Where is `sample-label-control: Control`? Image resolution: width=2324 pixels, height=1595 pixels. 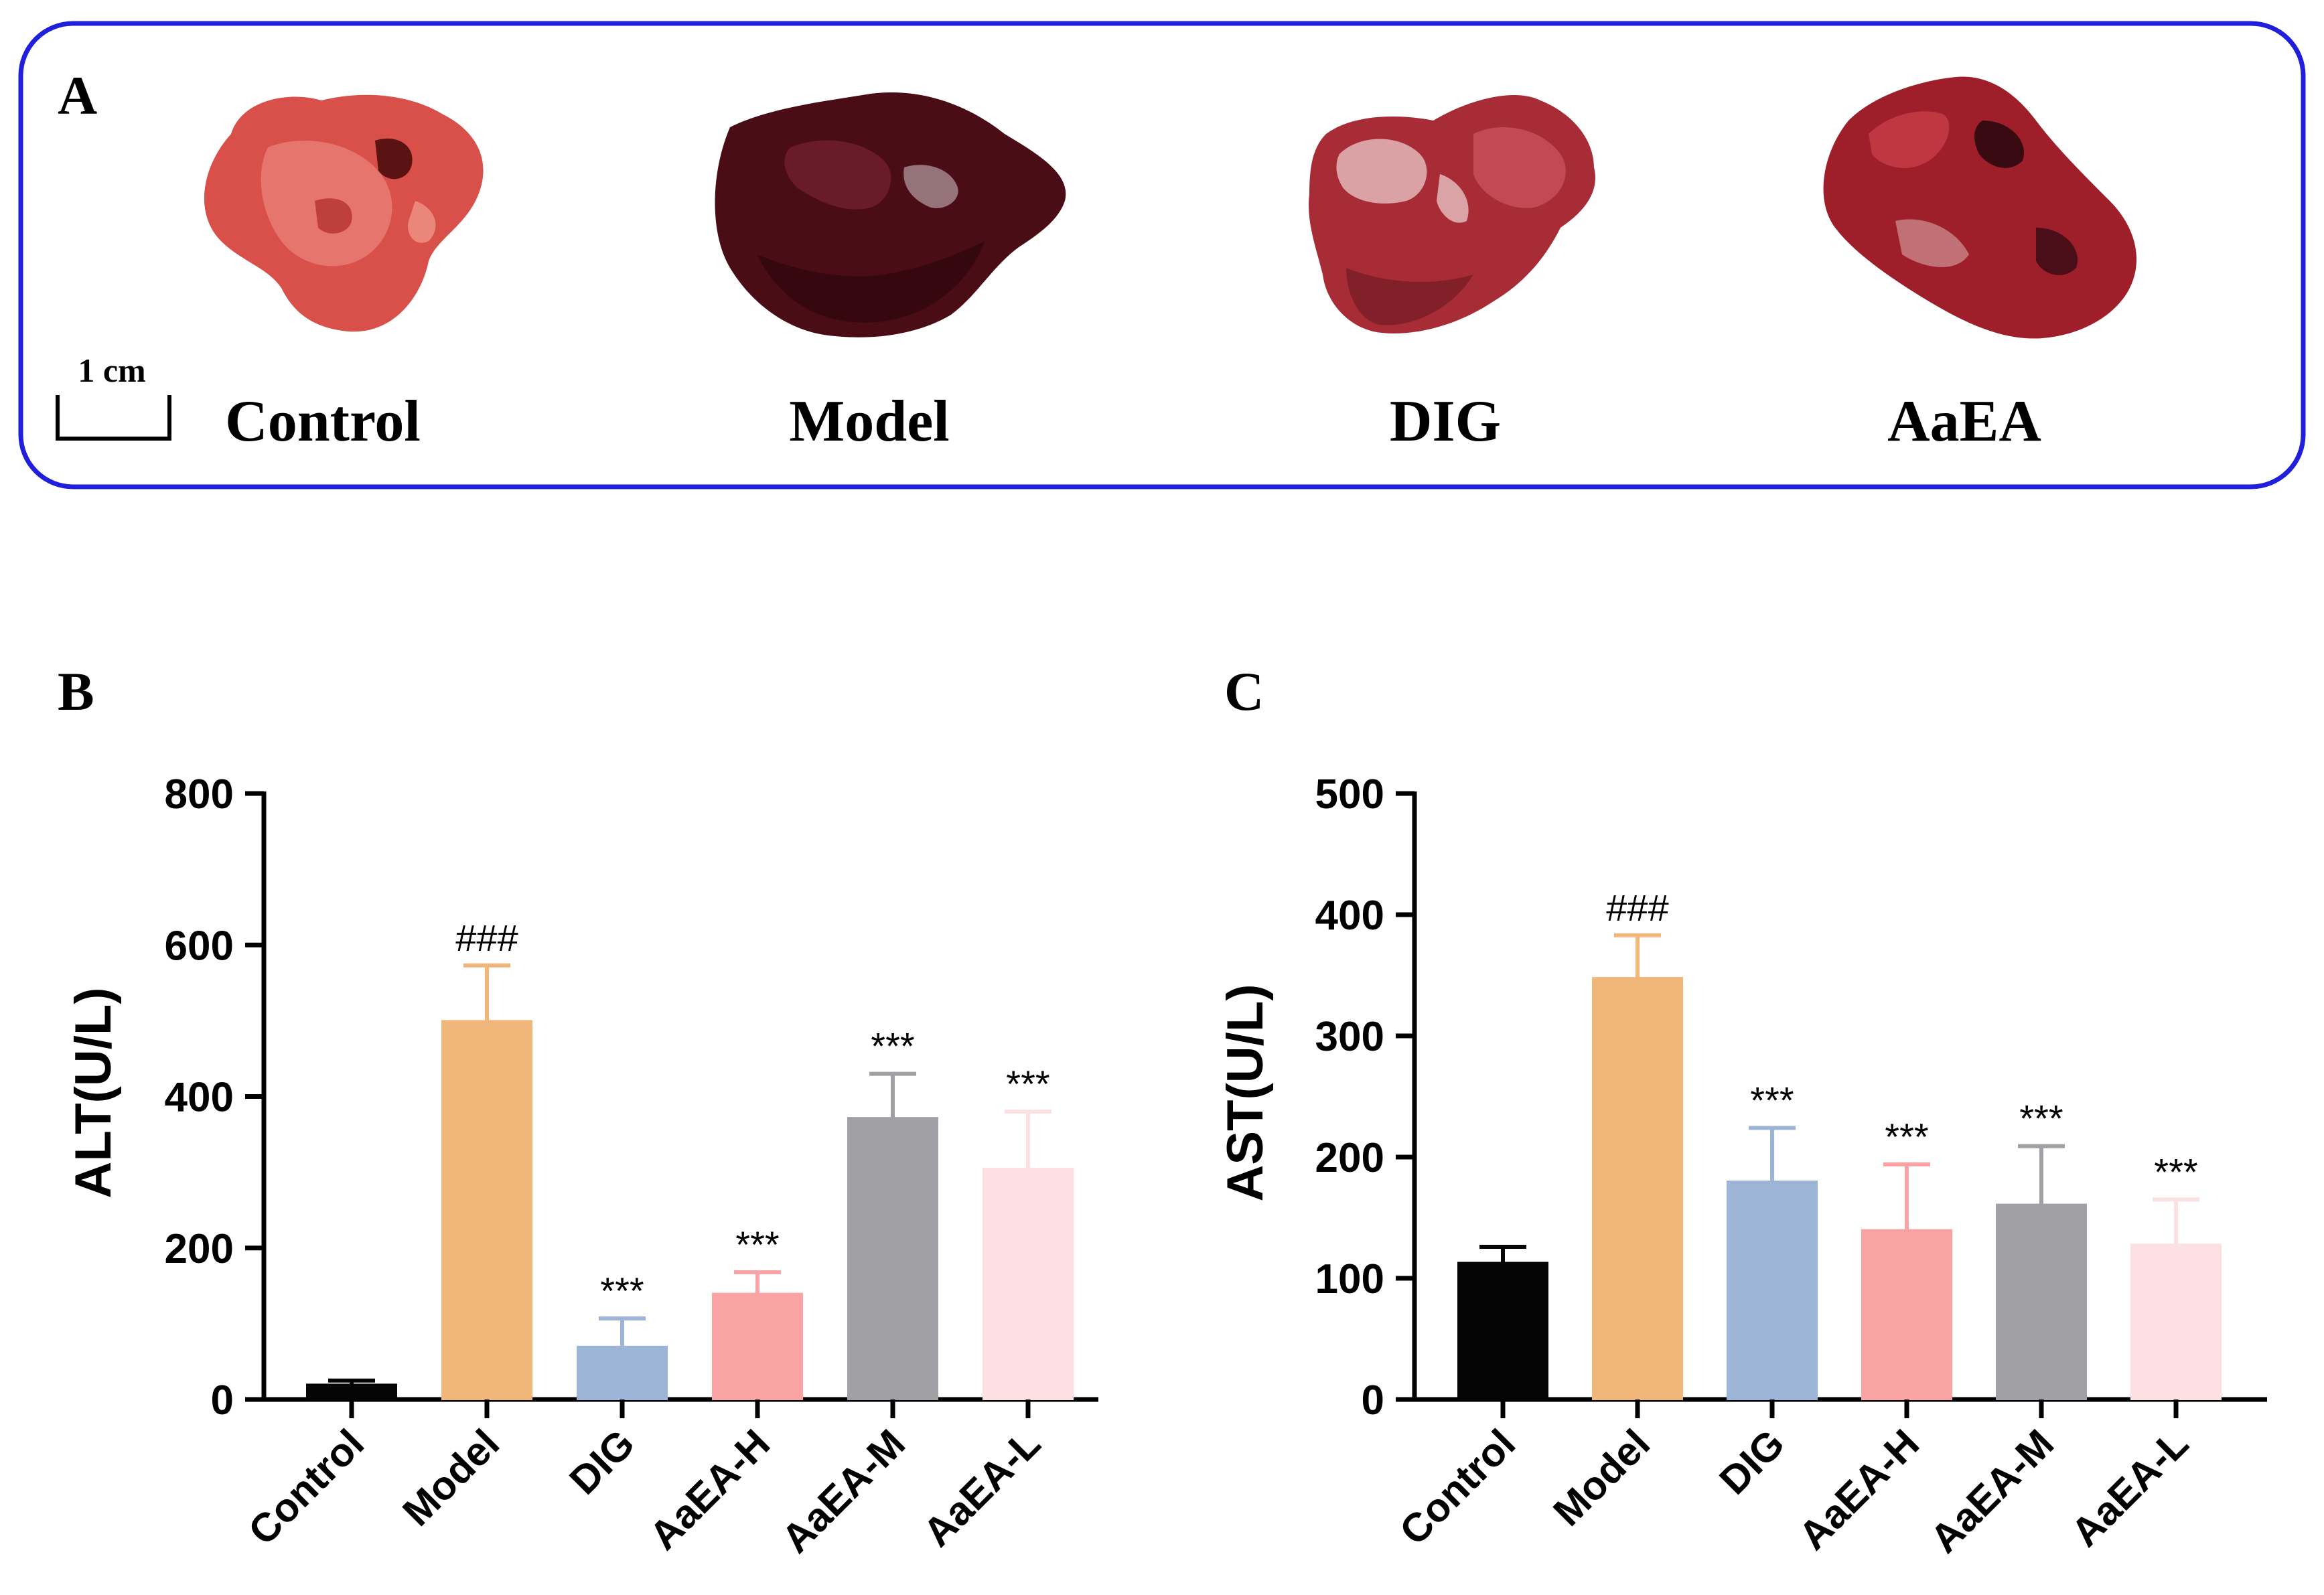 sample-label-control: Control is located at coordinates (323, 422).